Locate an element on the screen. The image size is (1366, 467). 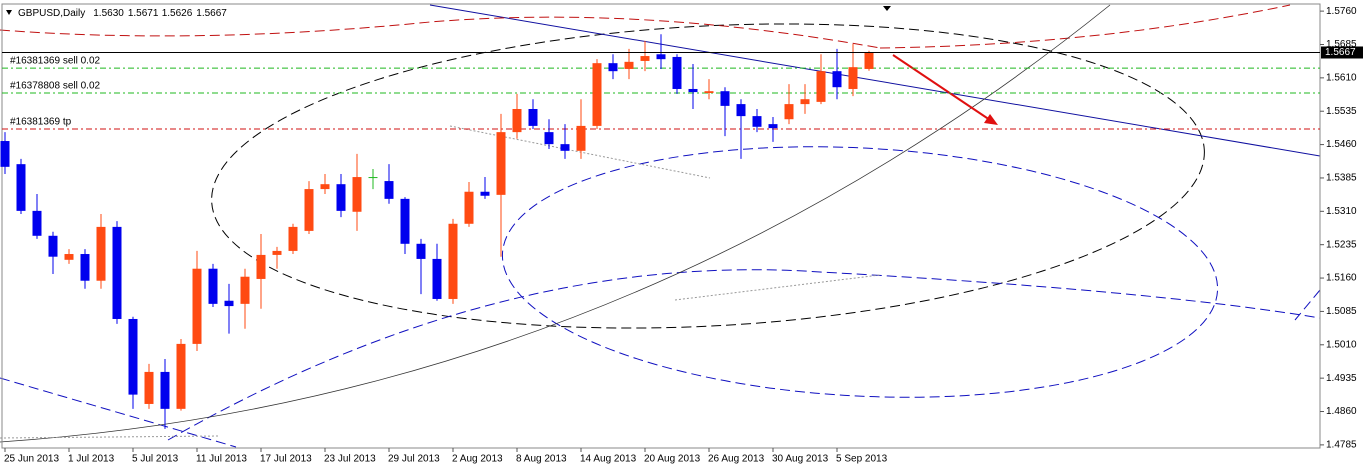
y-tick-label: 1.4860 is located at coordinates (1341, 411).